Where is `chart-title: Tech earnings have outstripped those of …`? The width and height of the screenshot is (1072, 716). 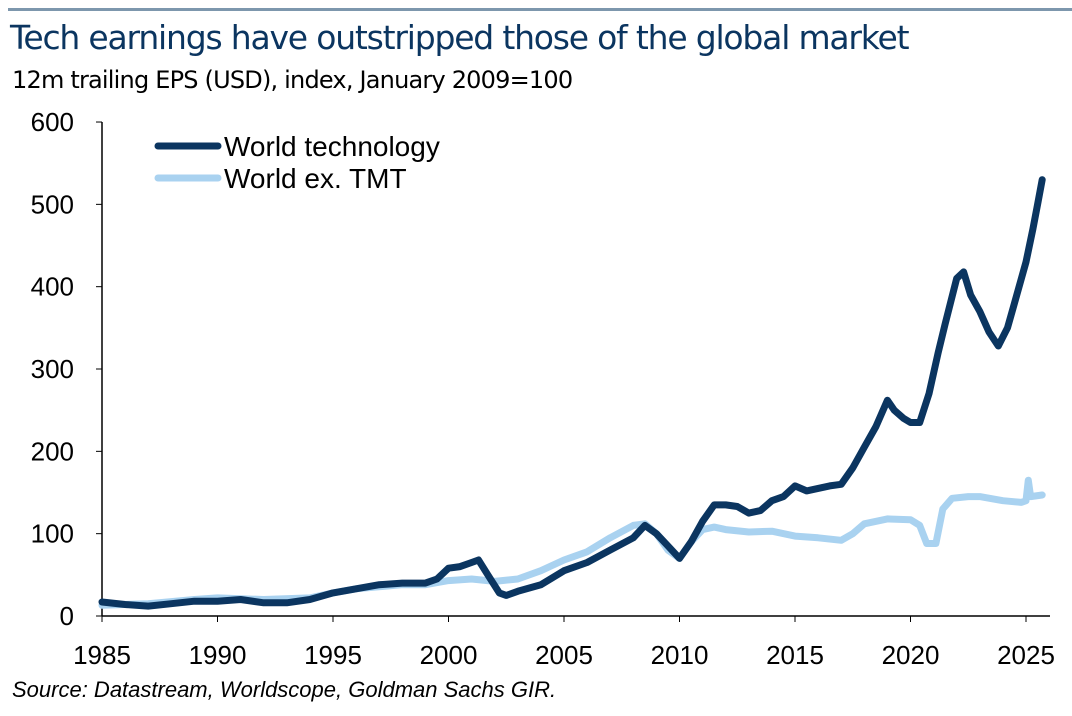
chart-title: Tech earnings have outstripped those of … is located at coordinates (460, 37).